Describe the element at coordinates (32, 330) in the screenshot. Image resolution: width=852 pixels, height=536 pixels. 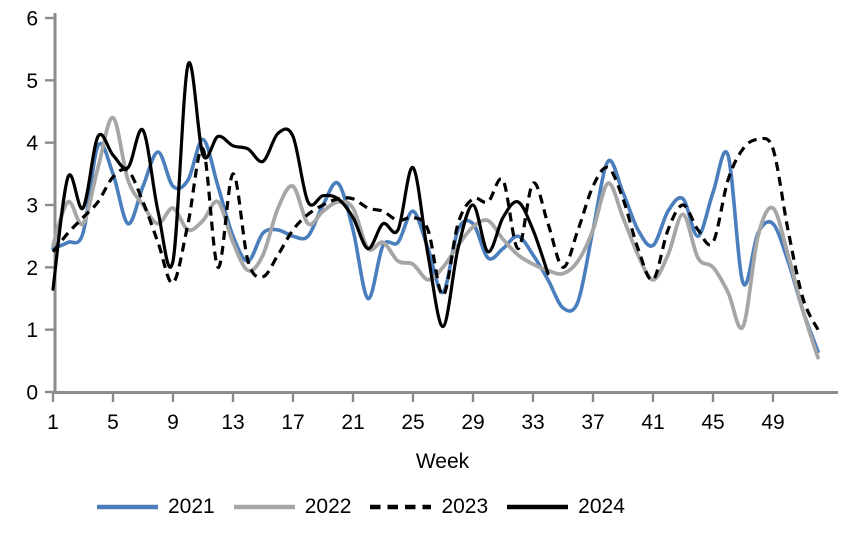
I see `y-tick-label: 1` at that location.